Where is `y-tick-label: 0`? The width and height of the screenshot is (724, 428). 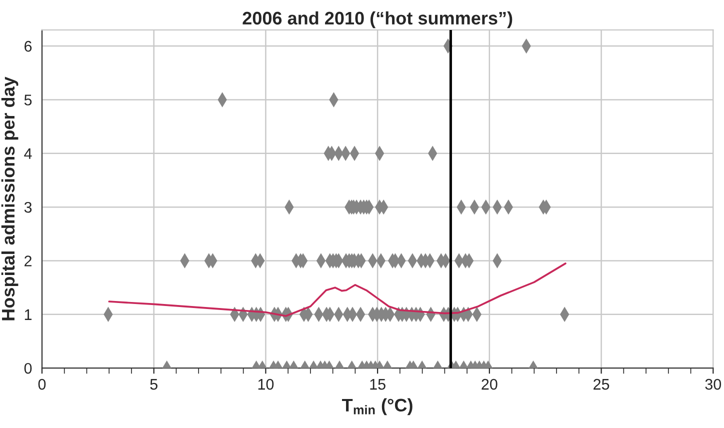
y-tick-label: 0 is located at coordinates (28, 368).